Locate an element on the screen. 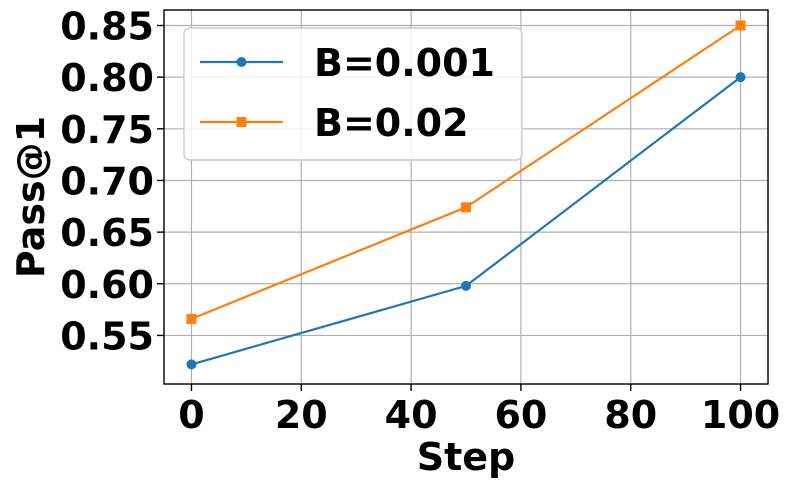 This screenshot has height=488, width=793. x-tick-label: 60 is located at coordinates (520, 415).